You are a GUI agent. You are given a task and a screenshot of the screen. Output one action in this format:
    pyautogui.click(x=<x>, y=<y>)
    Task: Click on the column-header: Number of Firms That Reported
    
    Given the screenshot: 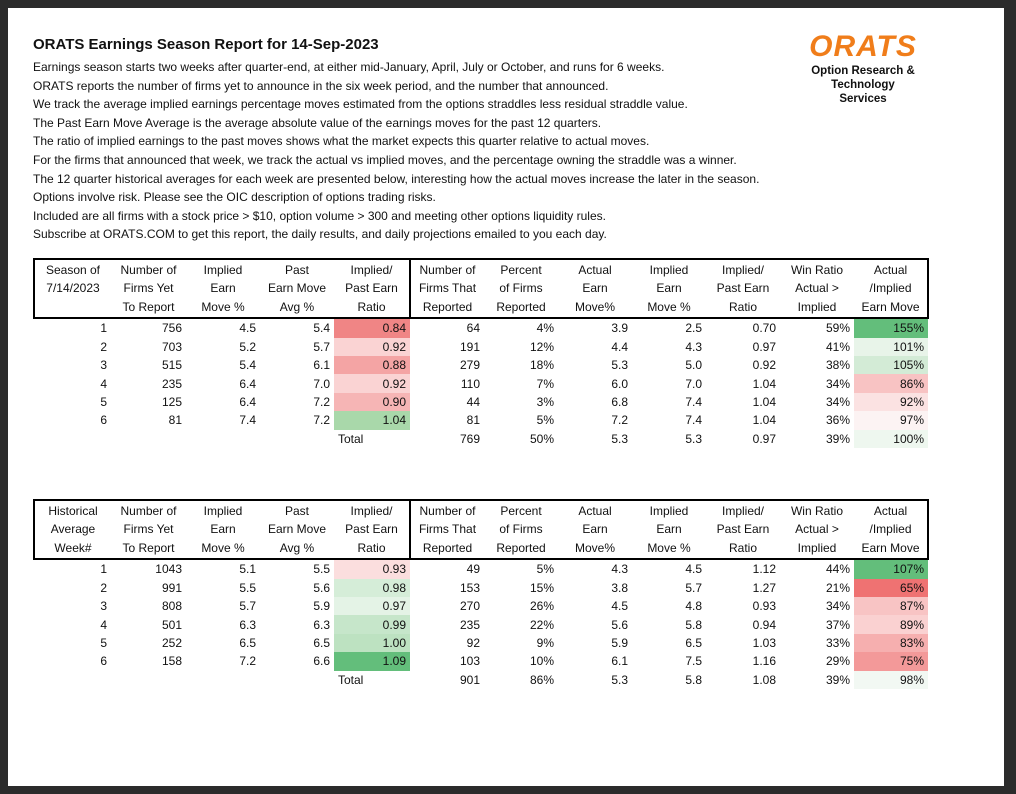 What is the action you would take?
    pyautogui.click(x=447, y=288)
    